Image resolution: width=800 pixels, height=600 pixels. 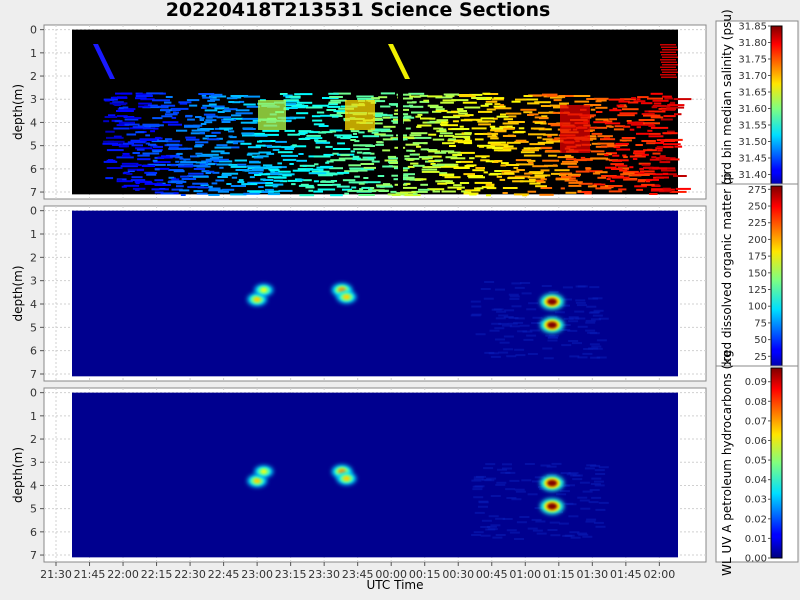 What do you see at coordinates (391, 574) in the screenshot?
I see `x-tick-label: 00:00` at bounding box center [391, 574].